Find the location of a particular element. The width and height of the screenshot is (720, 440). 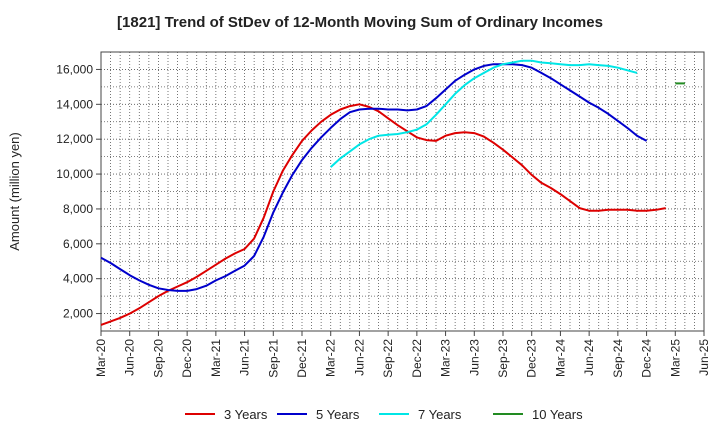

y-tick-label: 8,000 is located at coordinates (78, 209).